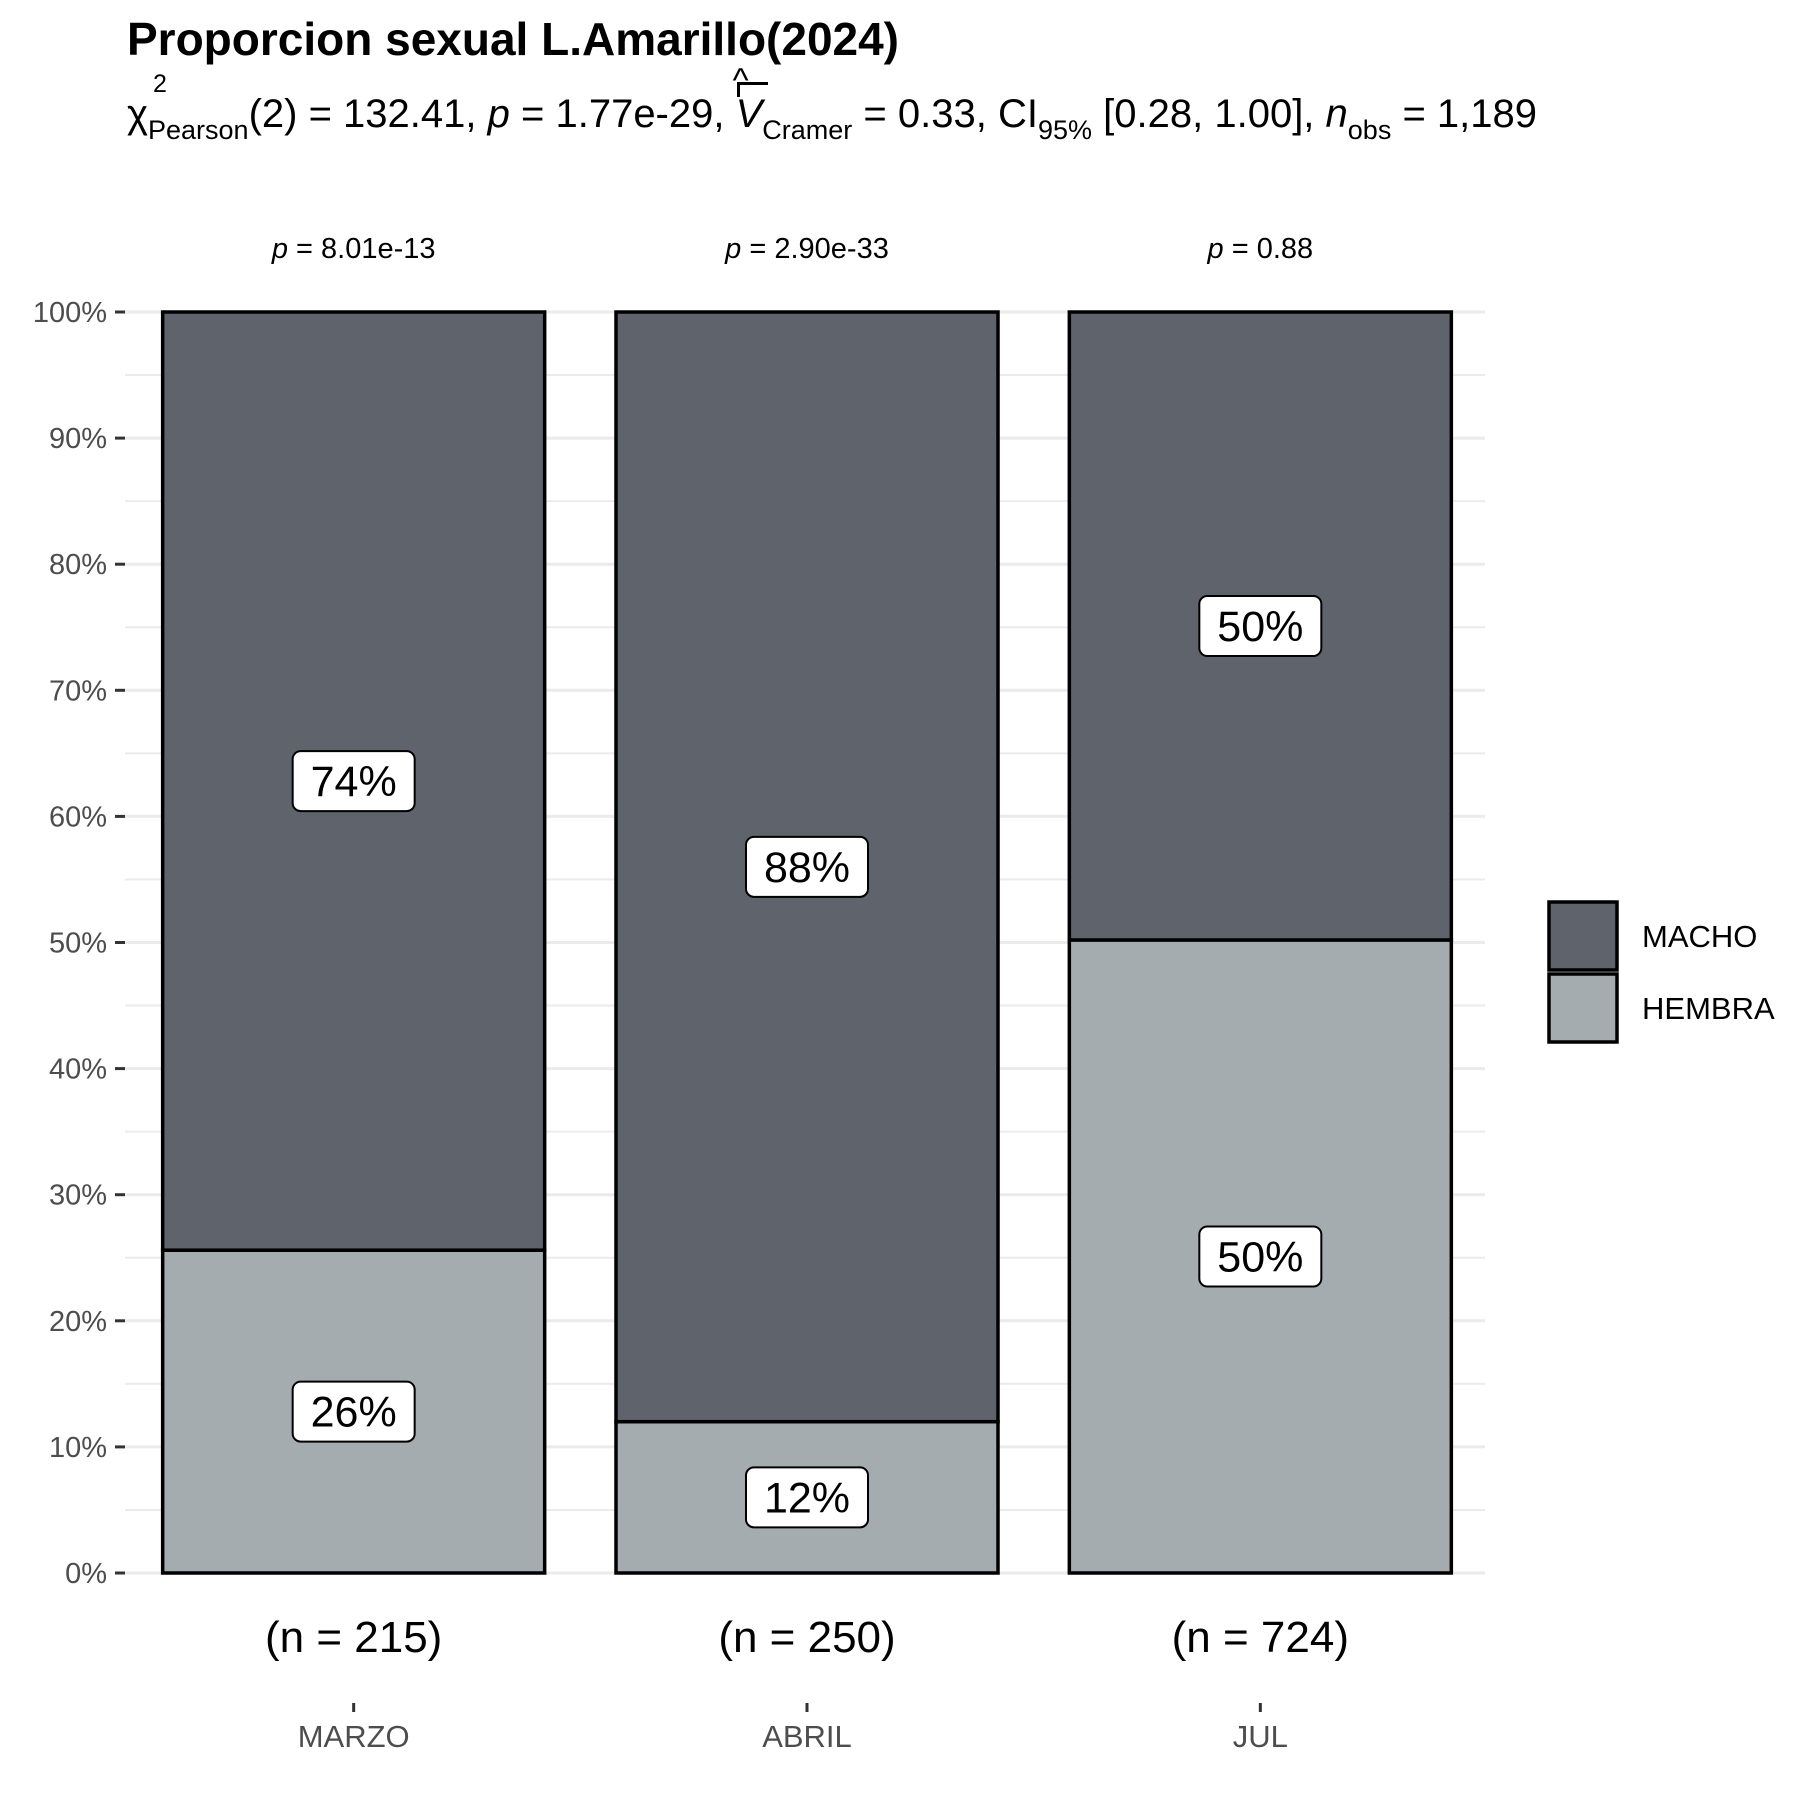 The image size is (1800, 1800). Describe the element at coordinates (78, 1322) in the screenshot. I see `y-tick-label: 20%` at that location.